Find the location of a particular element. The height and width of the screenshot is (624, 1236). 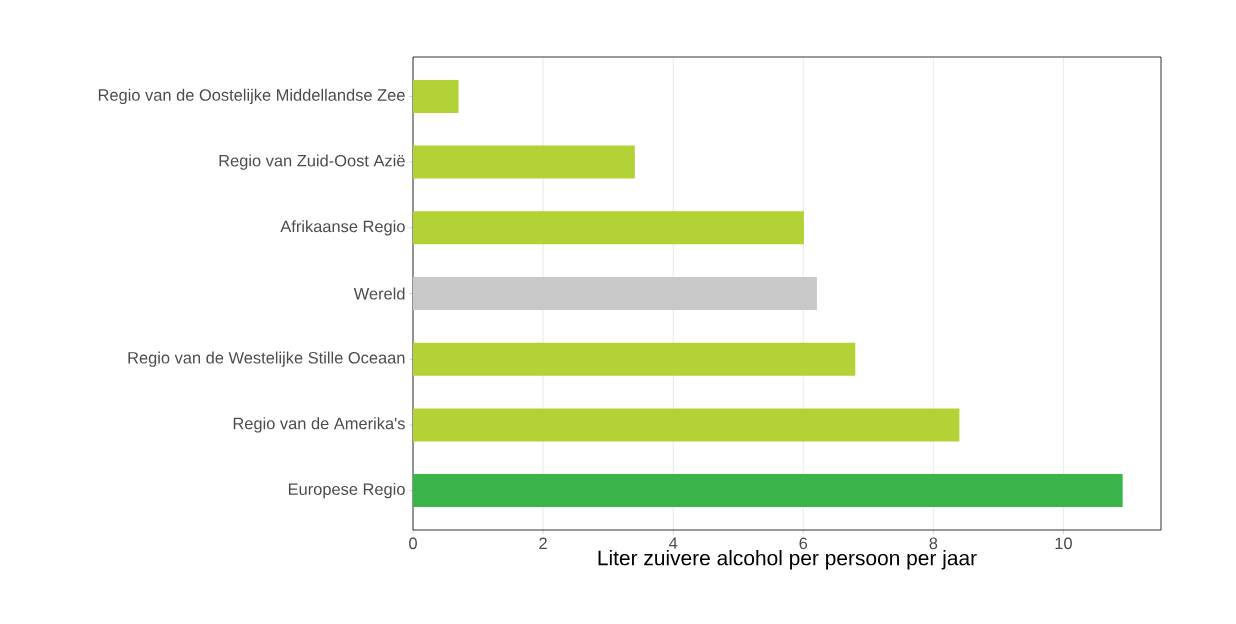

x-axis-title: Liter zuivere alcohol per persoon per jaar is located at coordinates (787, 560).